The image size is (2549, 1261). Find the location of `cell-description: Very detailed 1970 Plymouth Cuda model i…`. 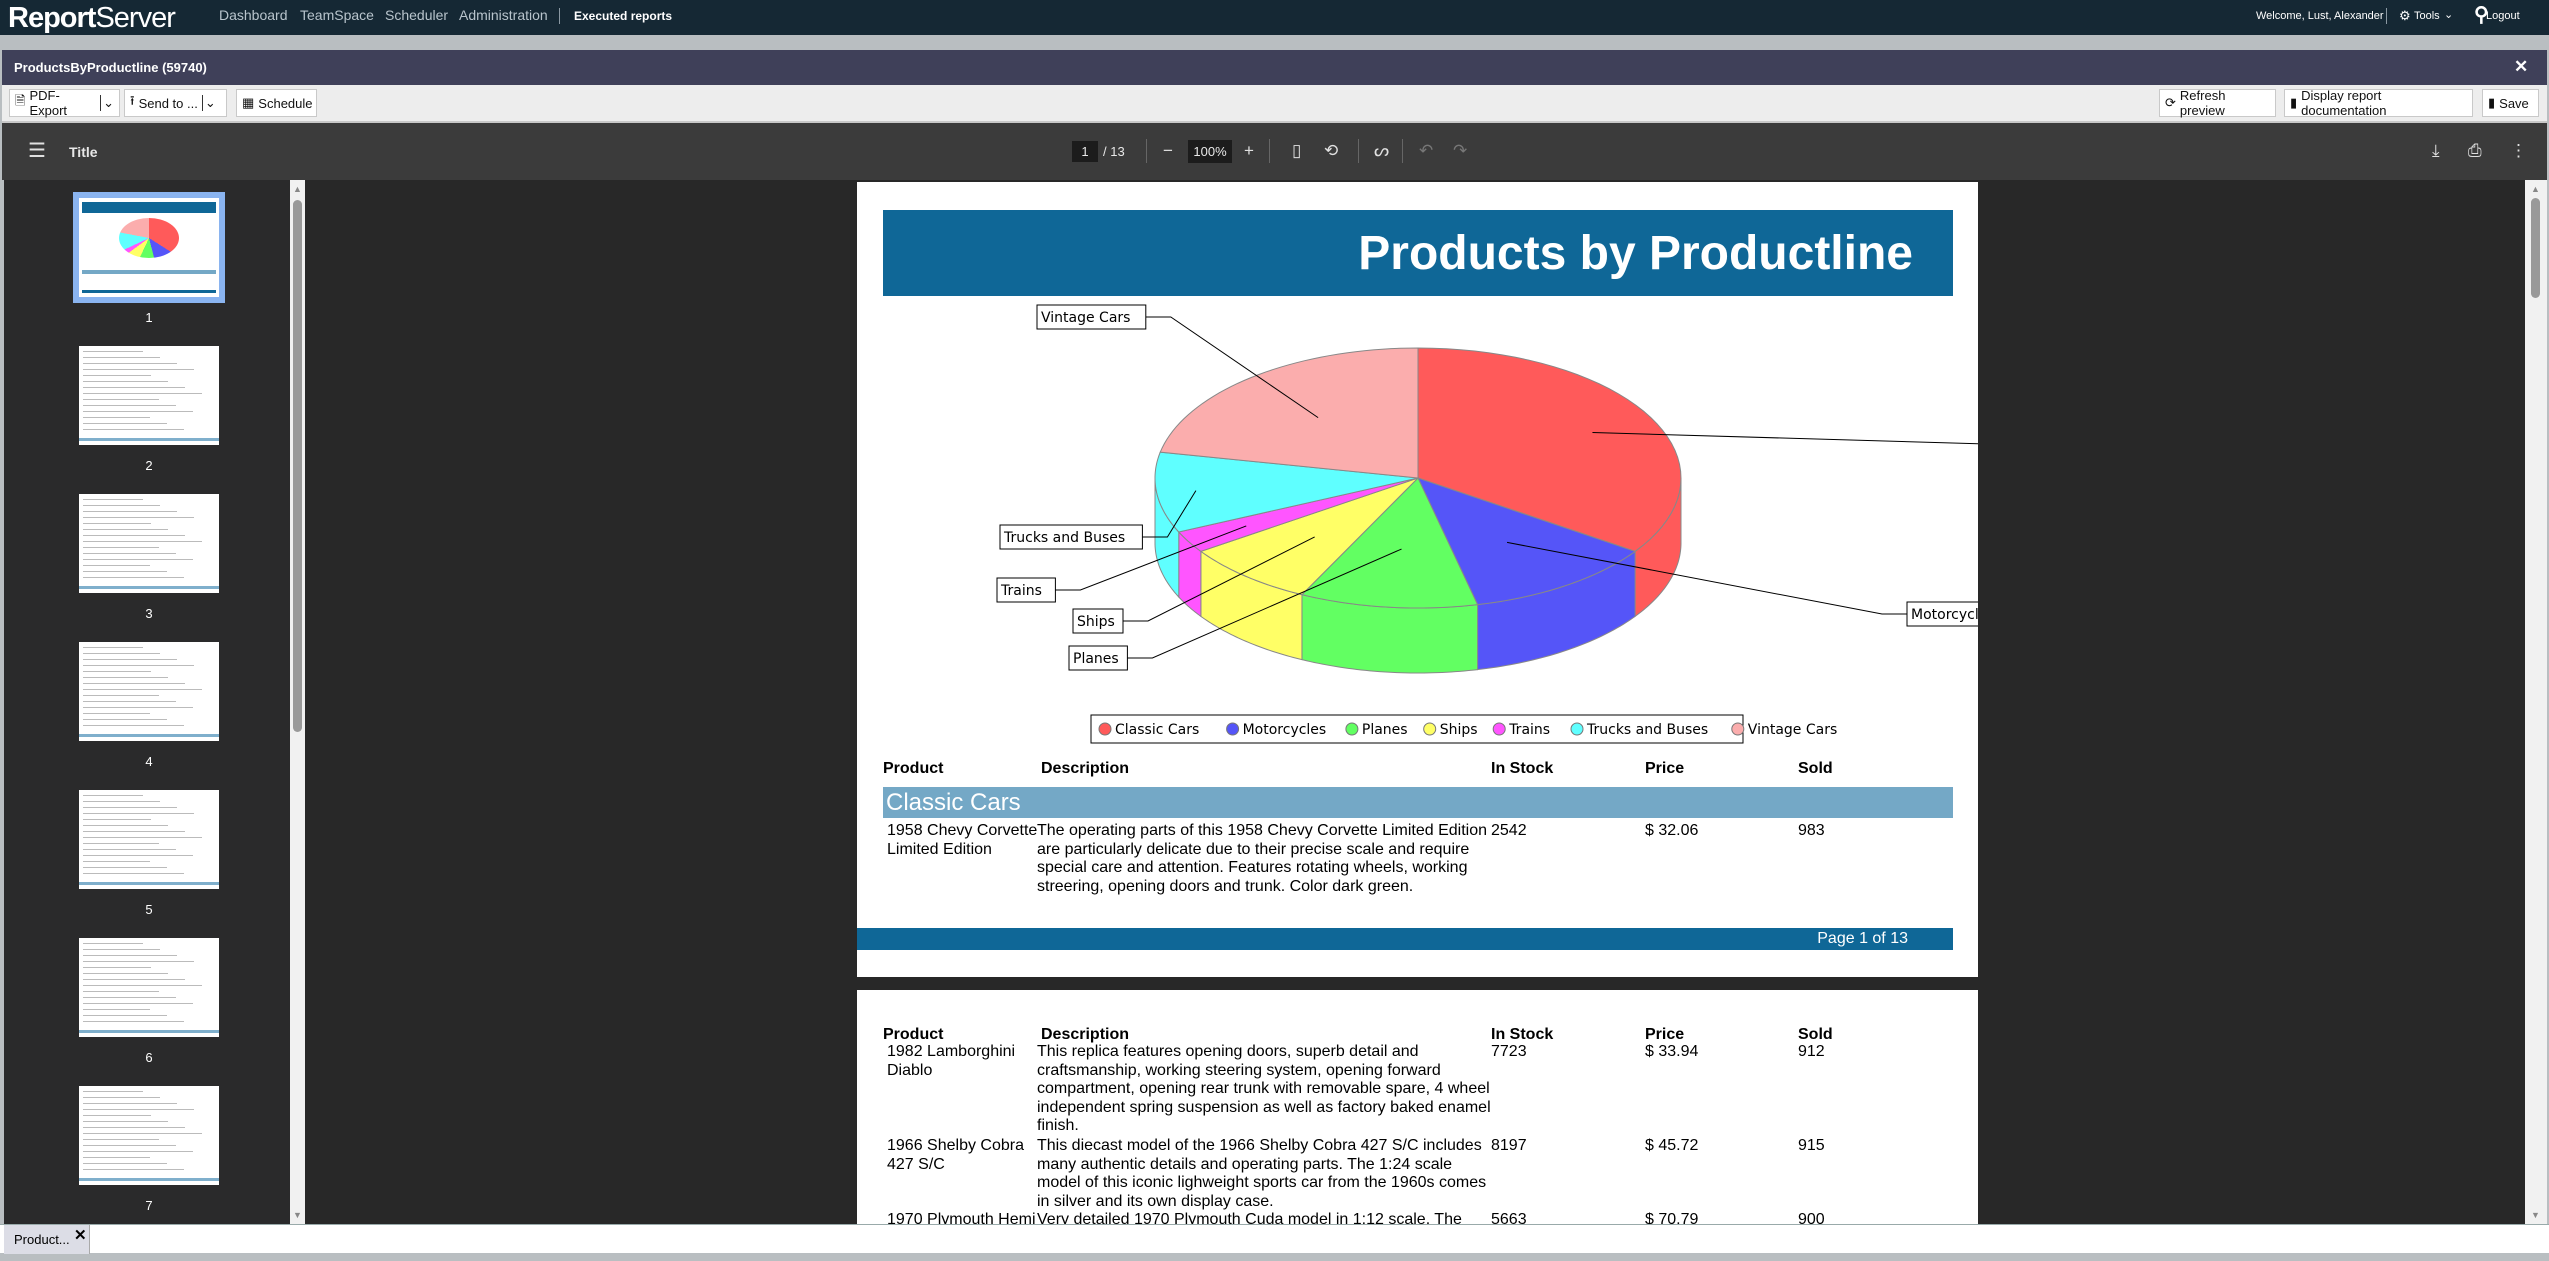

cell-description: Very detailed 1970 Plymouth Cuda model i… is located at coordinates (1249, 1217).